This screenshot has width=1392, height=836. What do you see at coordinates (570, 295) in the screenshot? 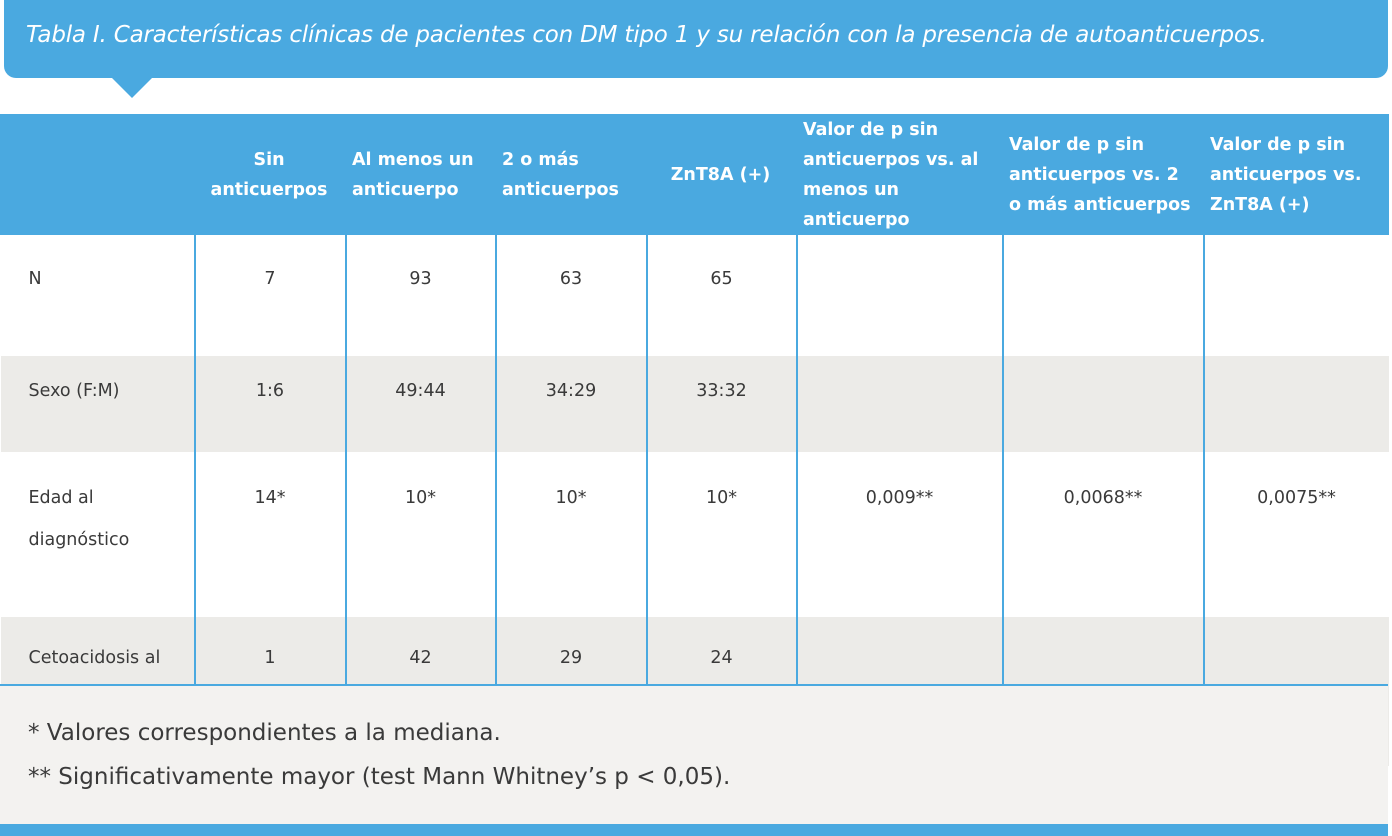
I see `table-cell: 63` at bounding box center [570, 295].